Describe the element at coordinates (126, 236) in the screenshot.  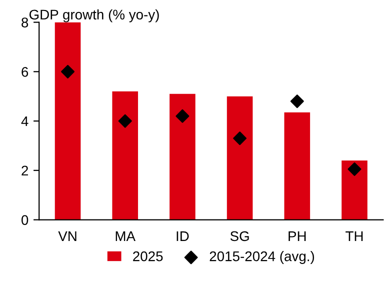
I see `x-tick-label: MA` at that location.